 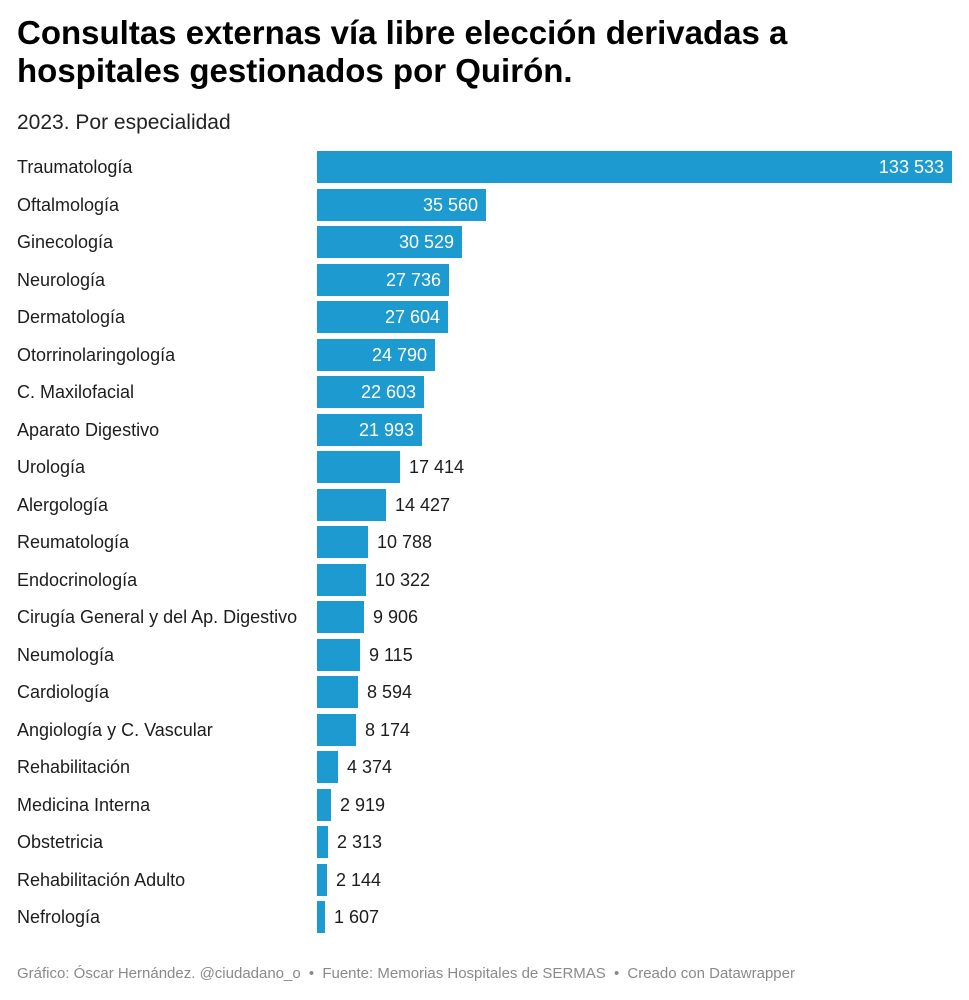 I want to click on bar-row: Traumatología 133 533, so click(x=484, y=167).